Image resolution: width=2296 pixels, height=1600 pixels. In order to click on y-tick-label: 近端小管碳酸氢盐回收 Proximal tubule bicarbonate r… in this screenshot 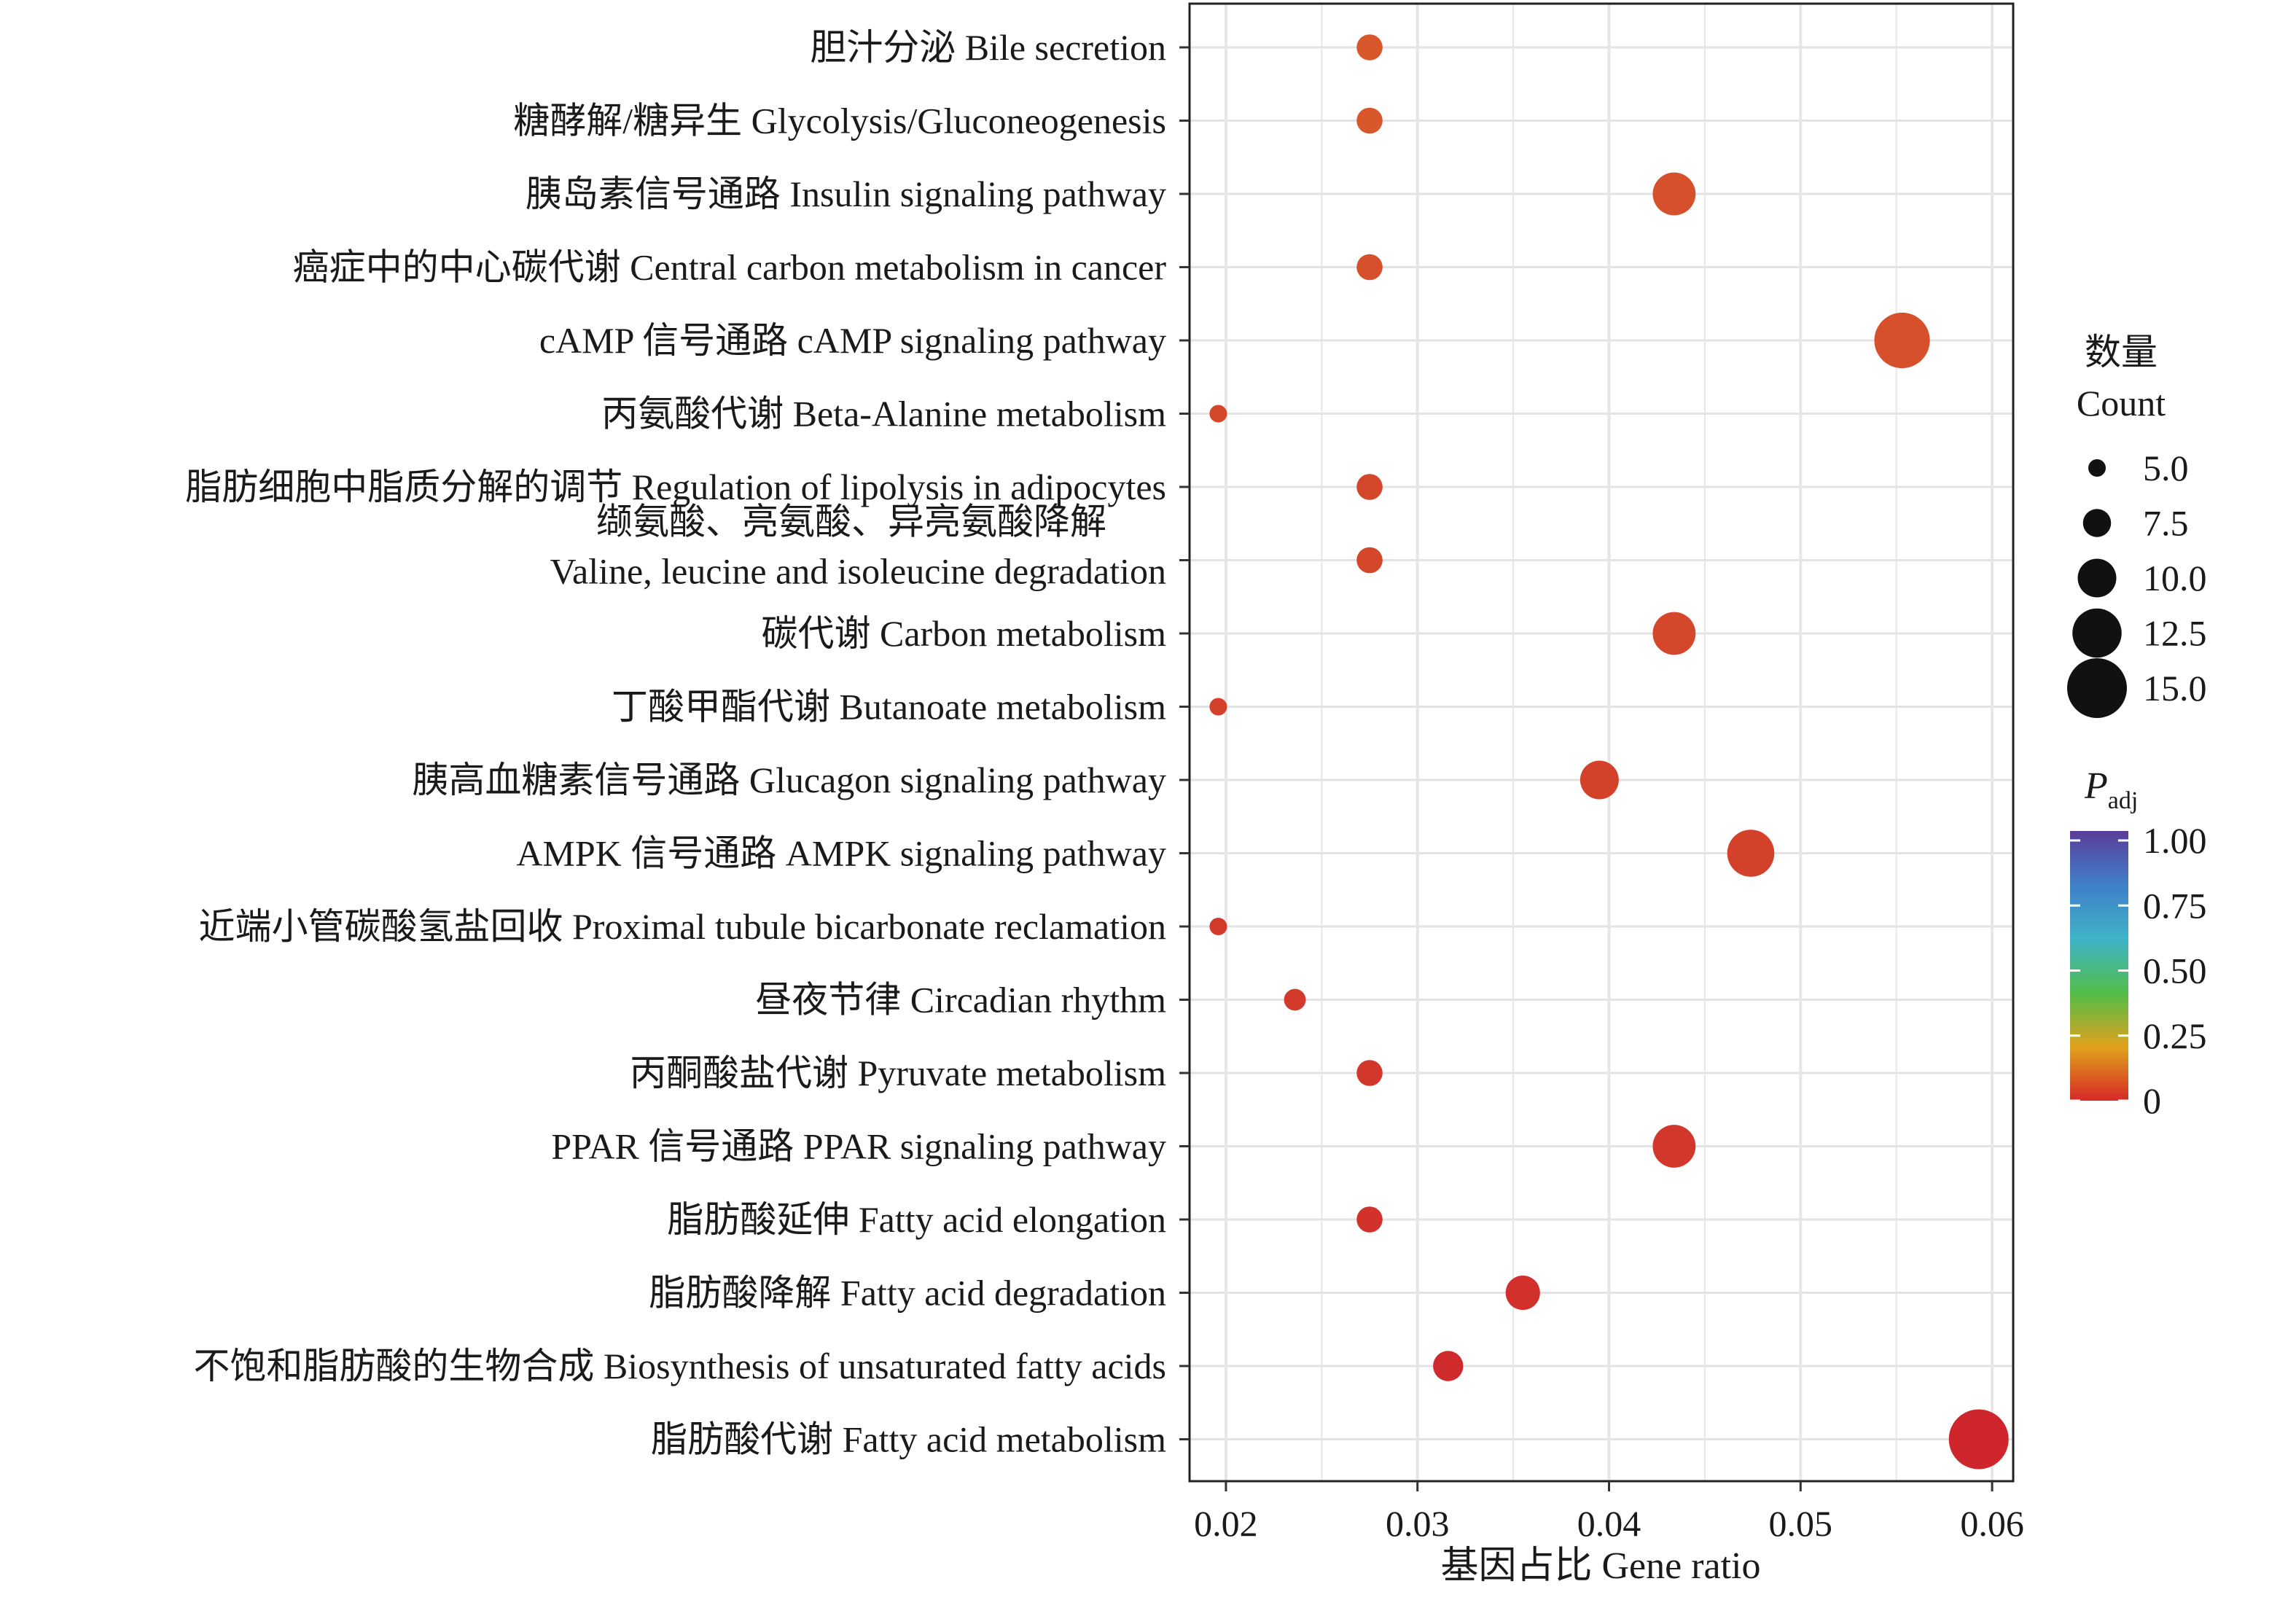, I will do `click(683, 926)`.